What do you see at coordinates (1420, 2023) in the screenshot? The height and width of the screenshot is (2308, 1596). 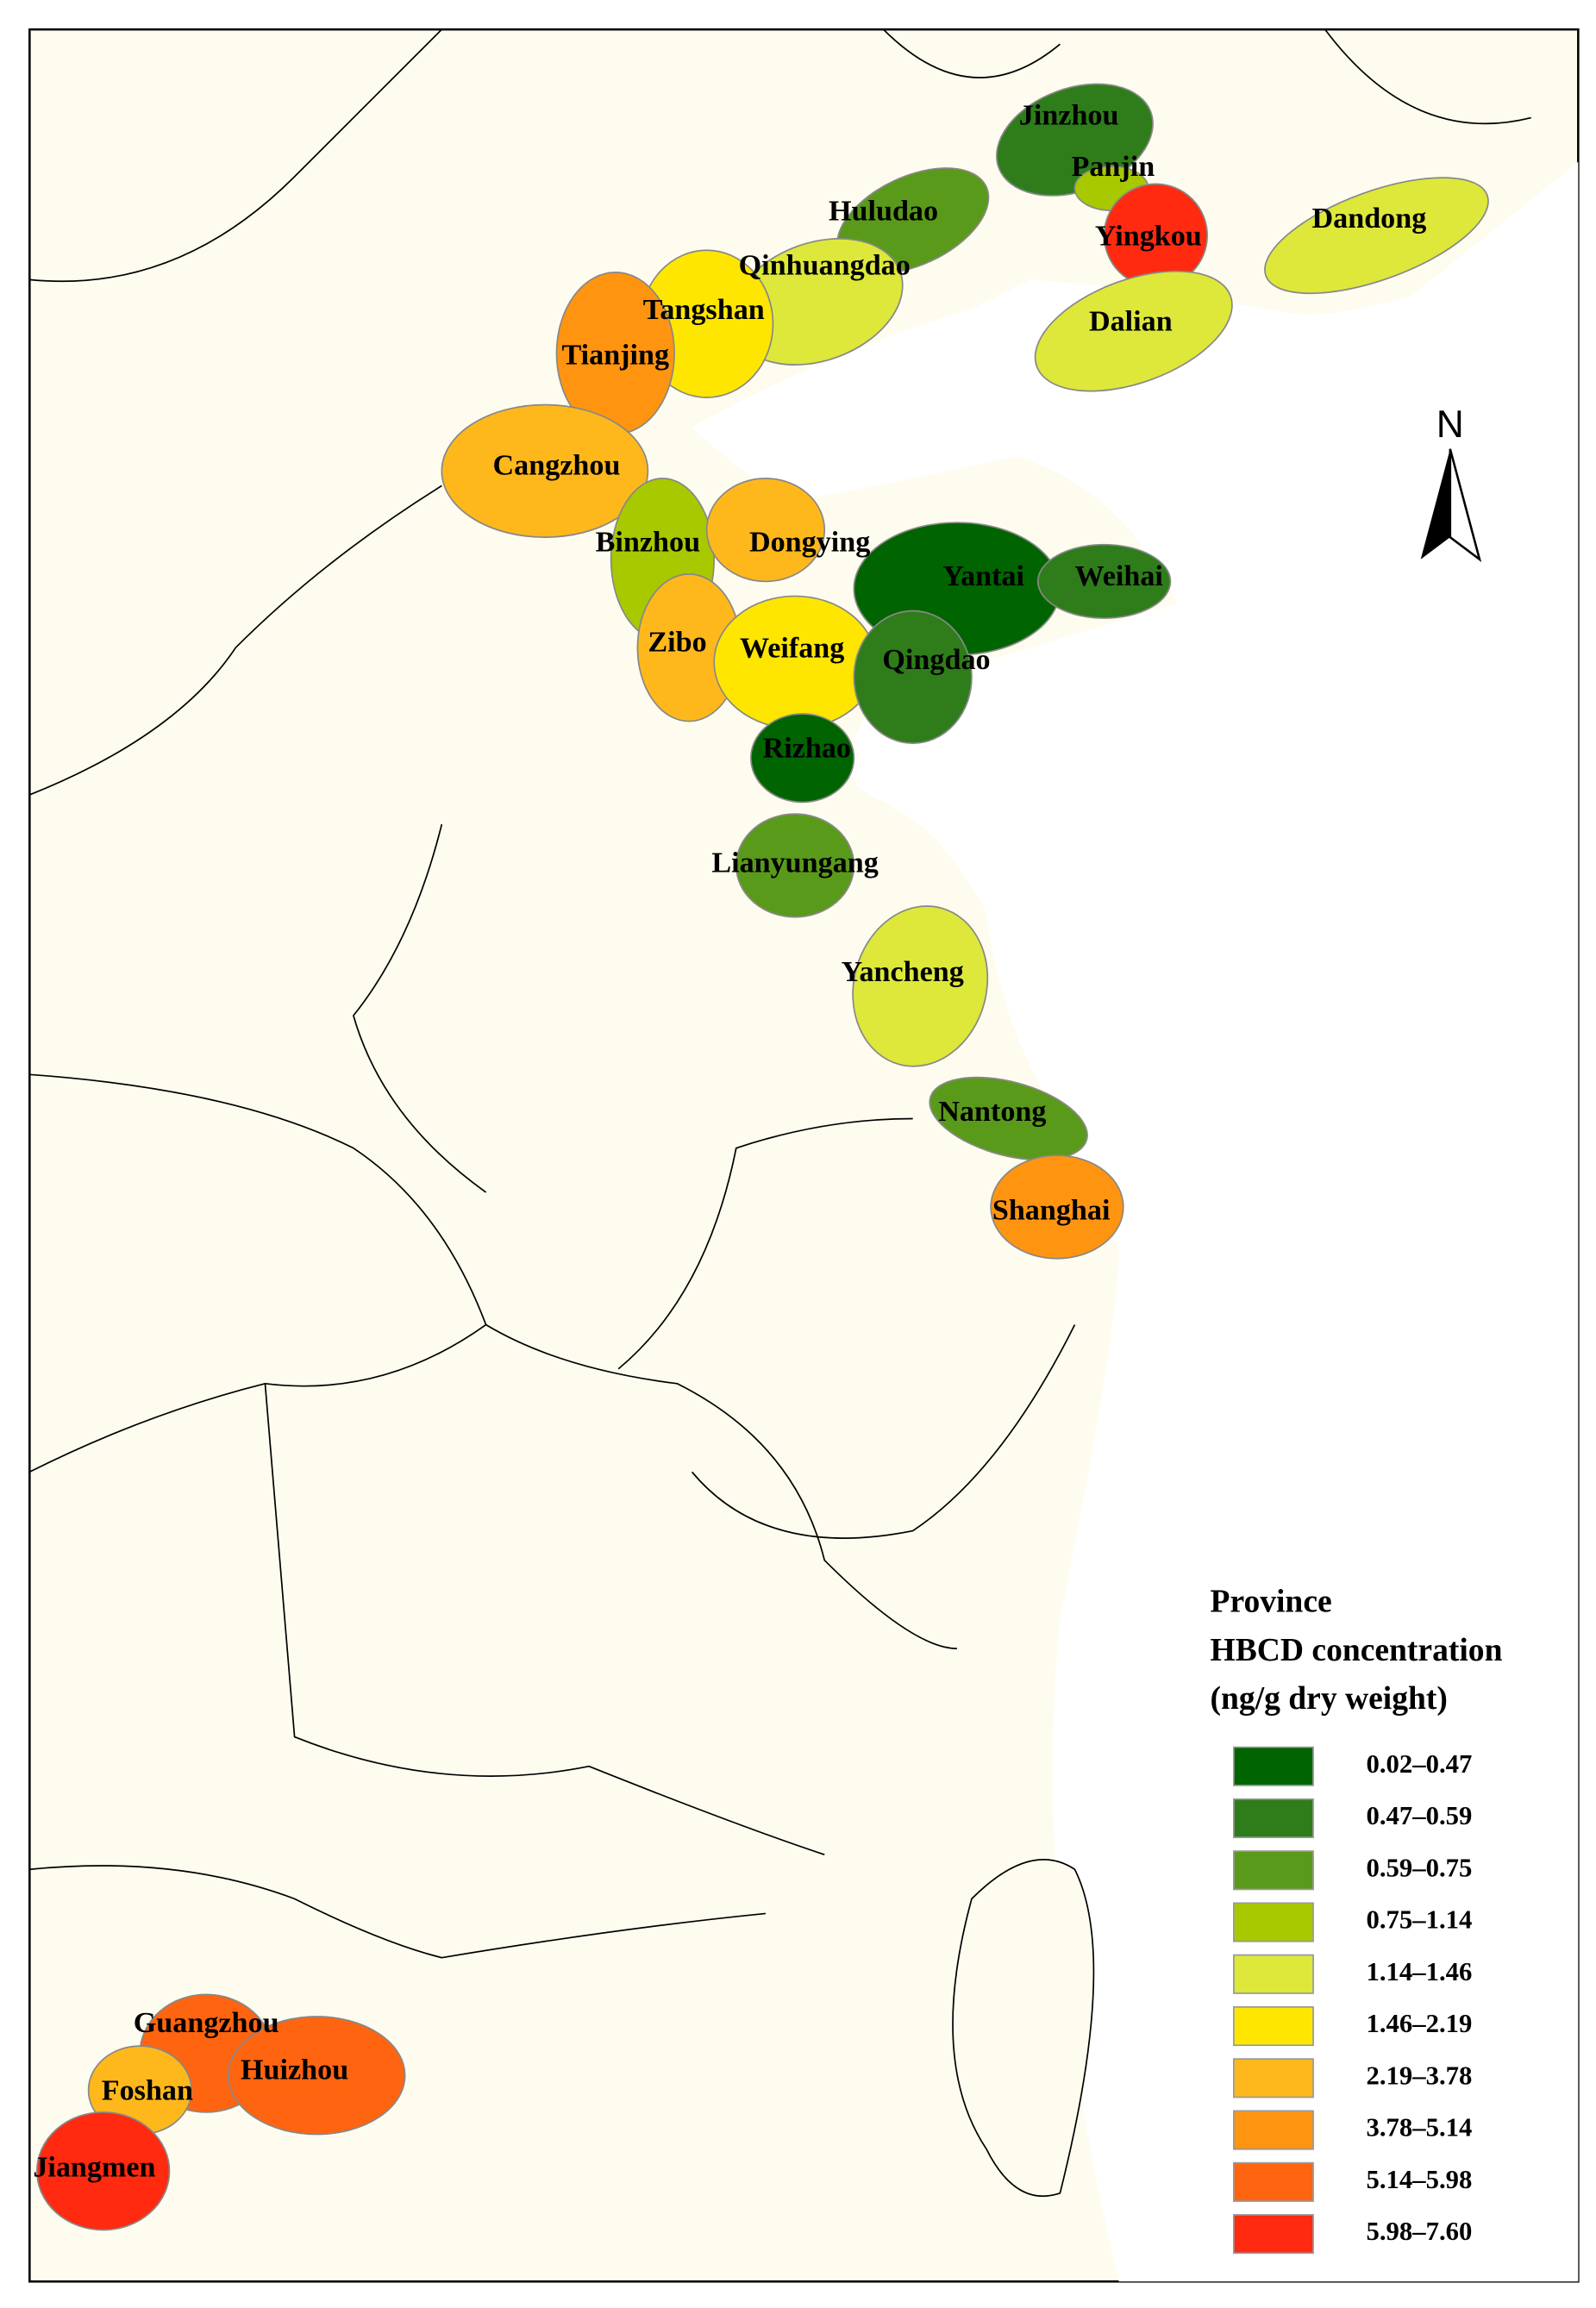 I see `legend-label: 1.46–2.19` at bounding box center [1420, 2023].